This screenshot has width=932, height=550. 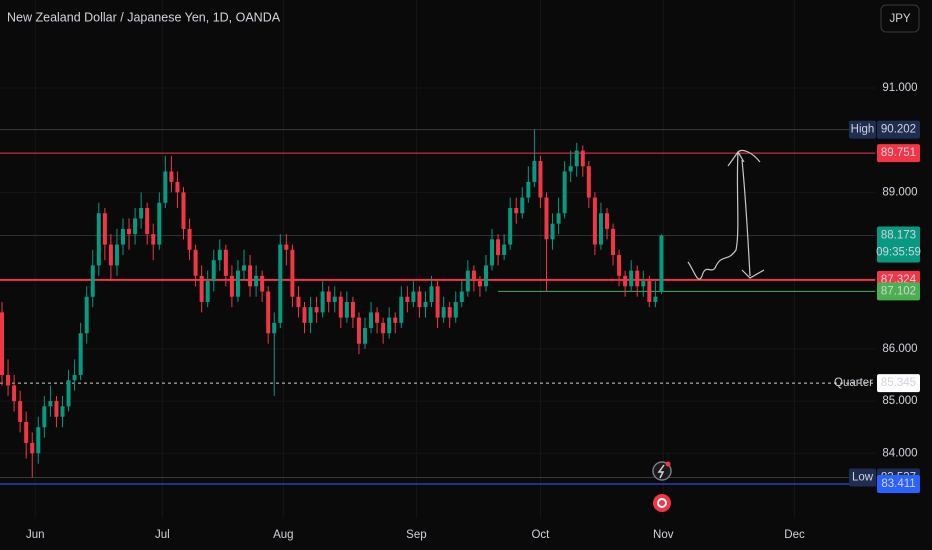 What do you see at coordinates (283, 535) in the screenshot?
I see `x-tick-label: Aug` at bounding box center [283, 535].